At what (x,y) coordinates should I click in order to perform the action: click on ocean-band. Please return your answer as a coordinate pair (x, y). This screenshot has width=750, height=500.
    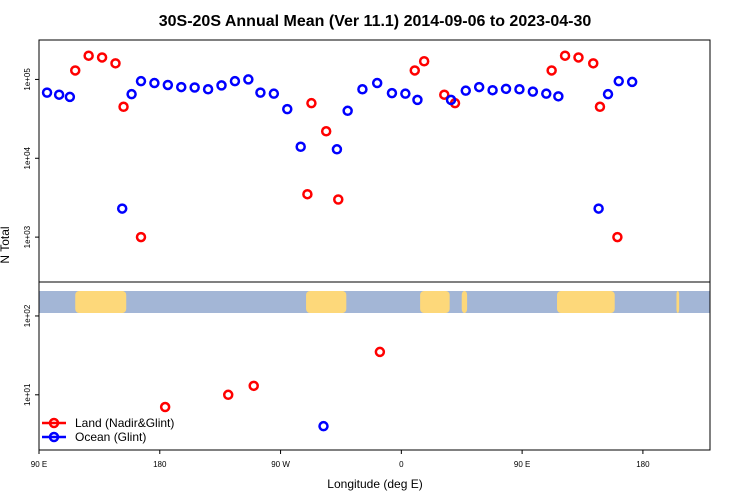
    Looking at the image, I should click on (374, 302).